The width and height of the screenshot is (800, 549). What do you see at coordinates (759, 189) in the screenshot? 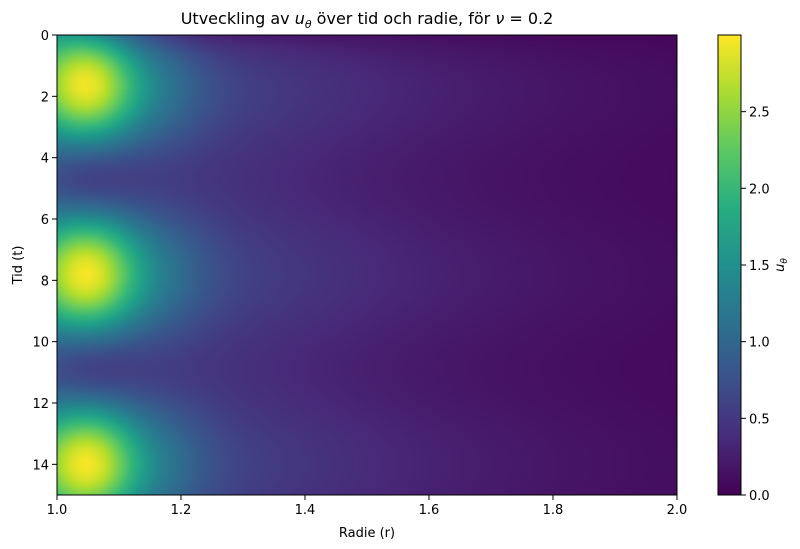
I see `colorbar-tick-label: 2.0` at bounding box center [759, 189].